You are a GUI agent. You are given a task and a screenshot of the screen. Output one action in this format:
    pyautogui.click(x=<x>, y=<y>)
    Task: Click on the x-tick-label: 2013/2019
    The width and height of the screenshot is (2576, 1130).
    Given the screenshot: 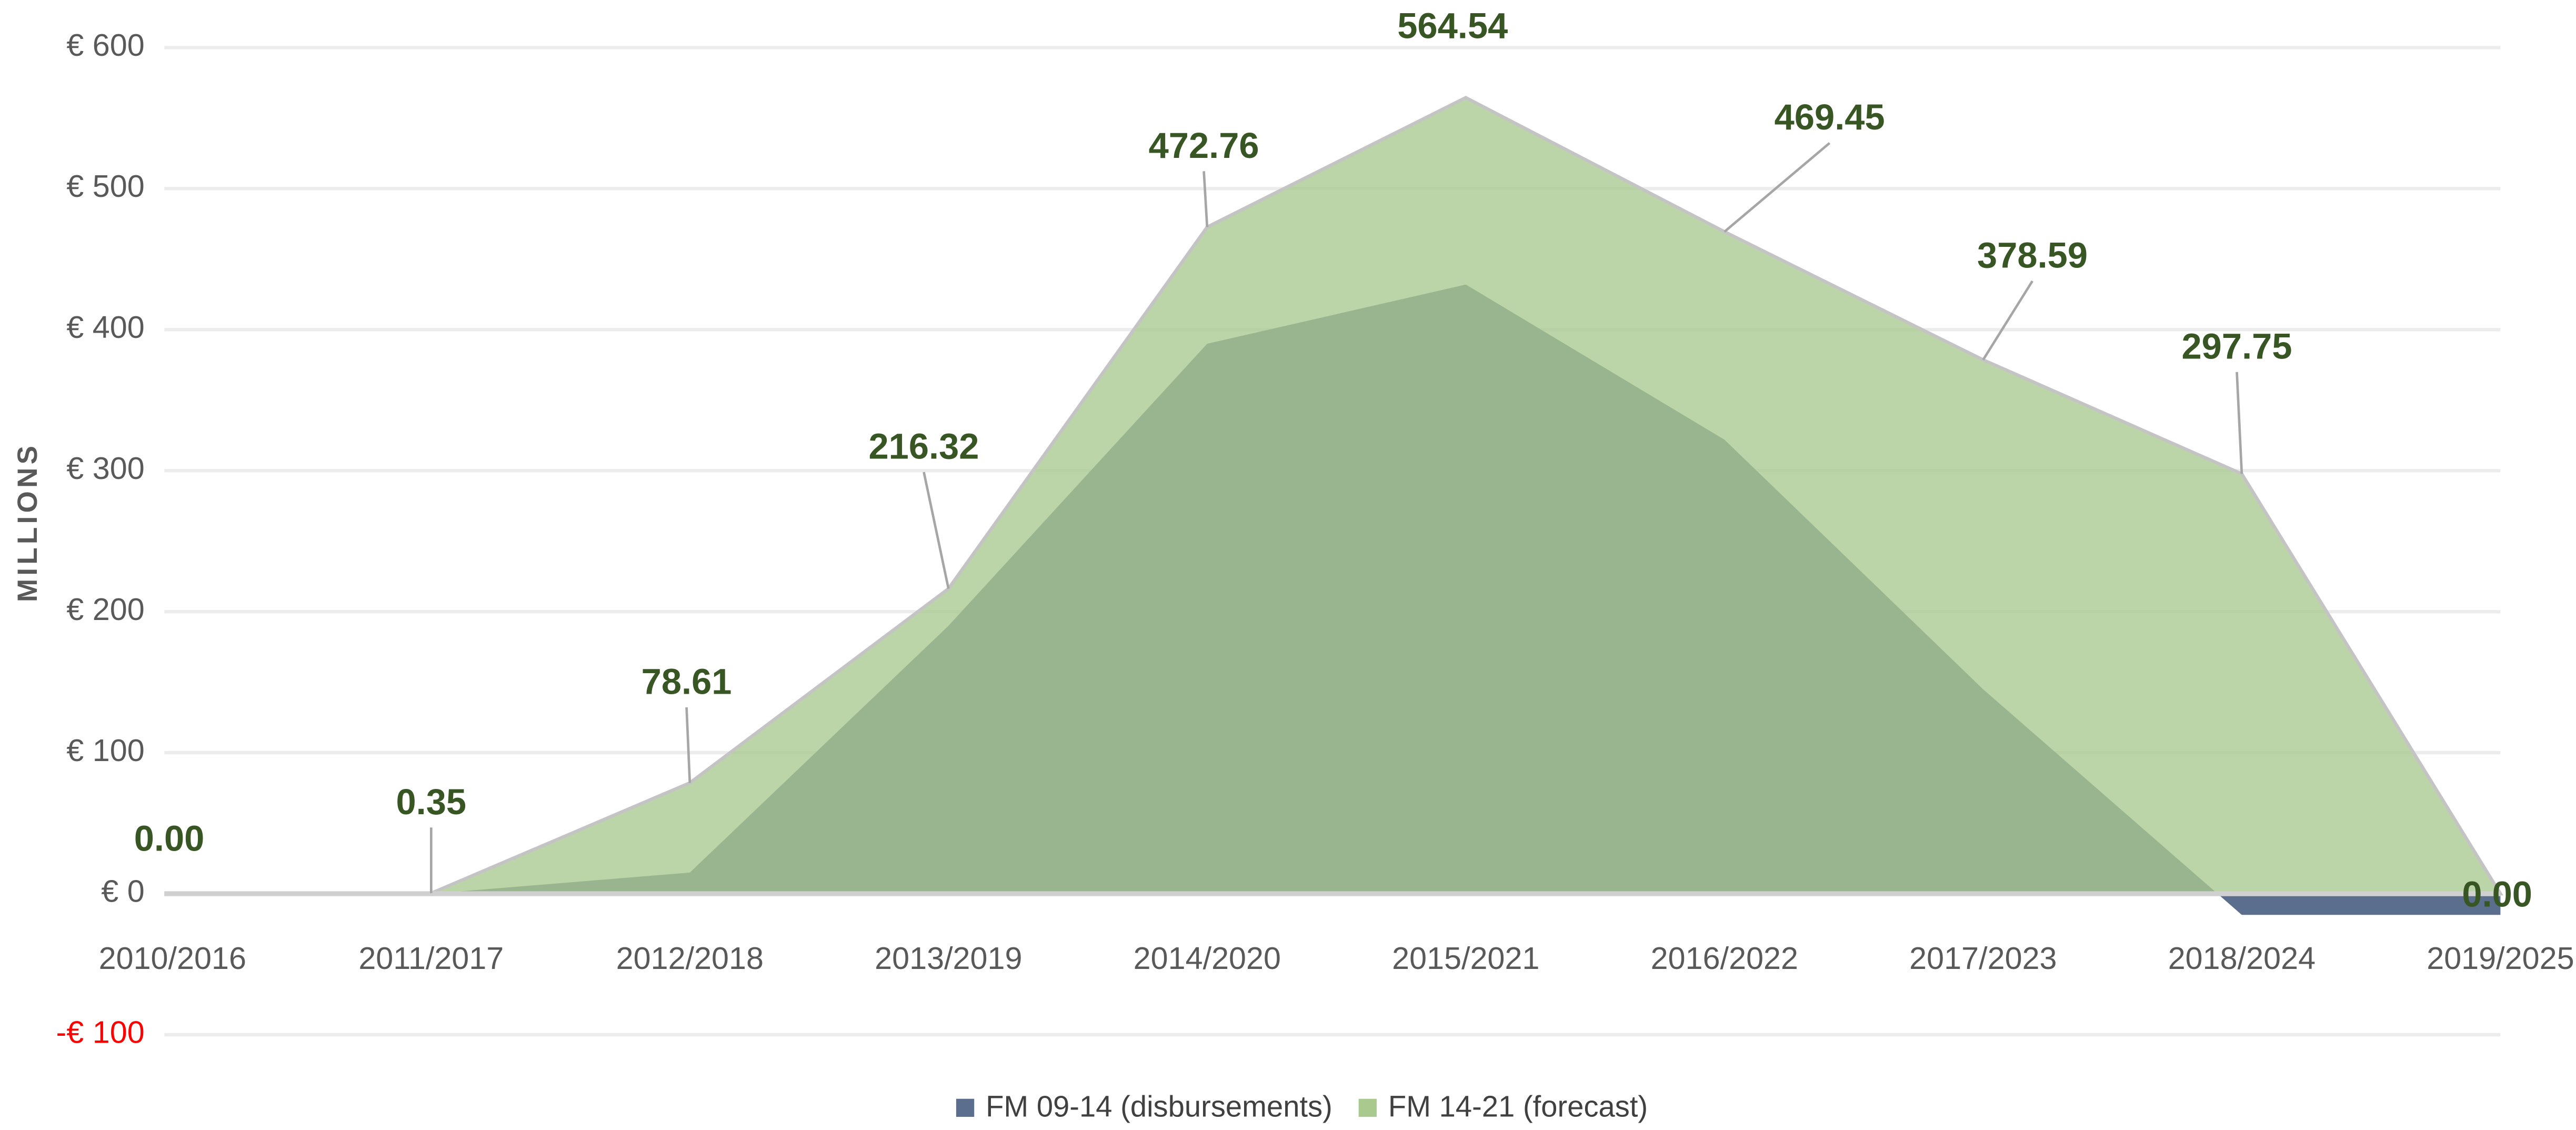 What is the action you would take?
    pyautogui.click(x=949, y=958)
    